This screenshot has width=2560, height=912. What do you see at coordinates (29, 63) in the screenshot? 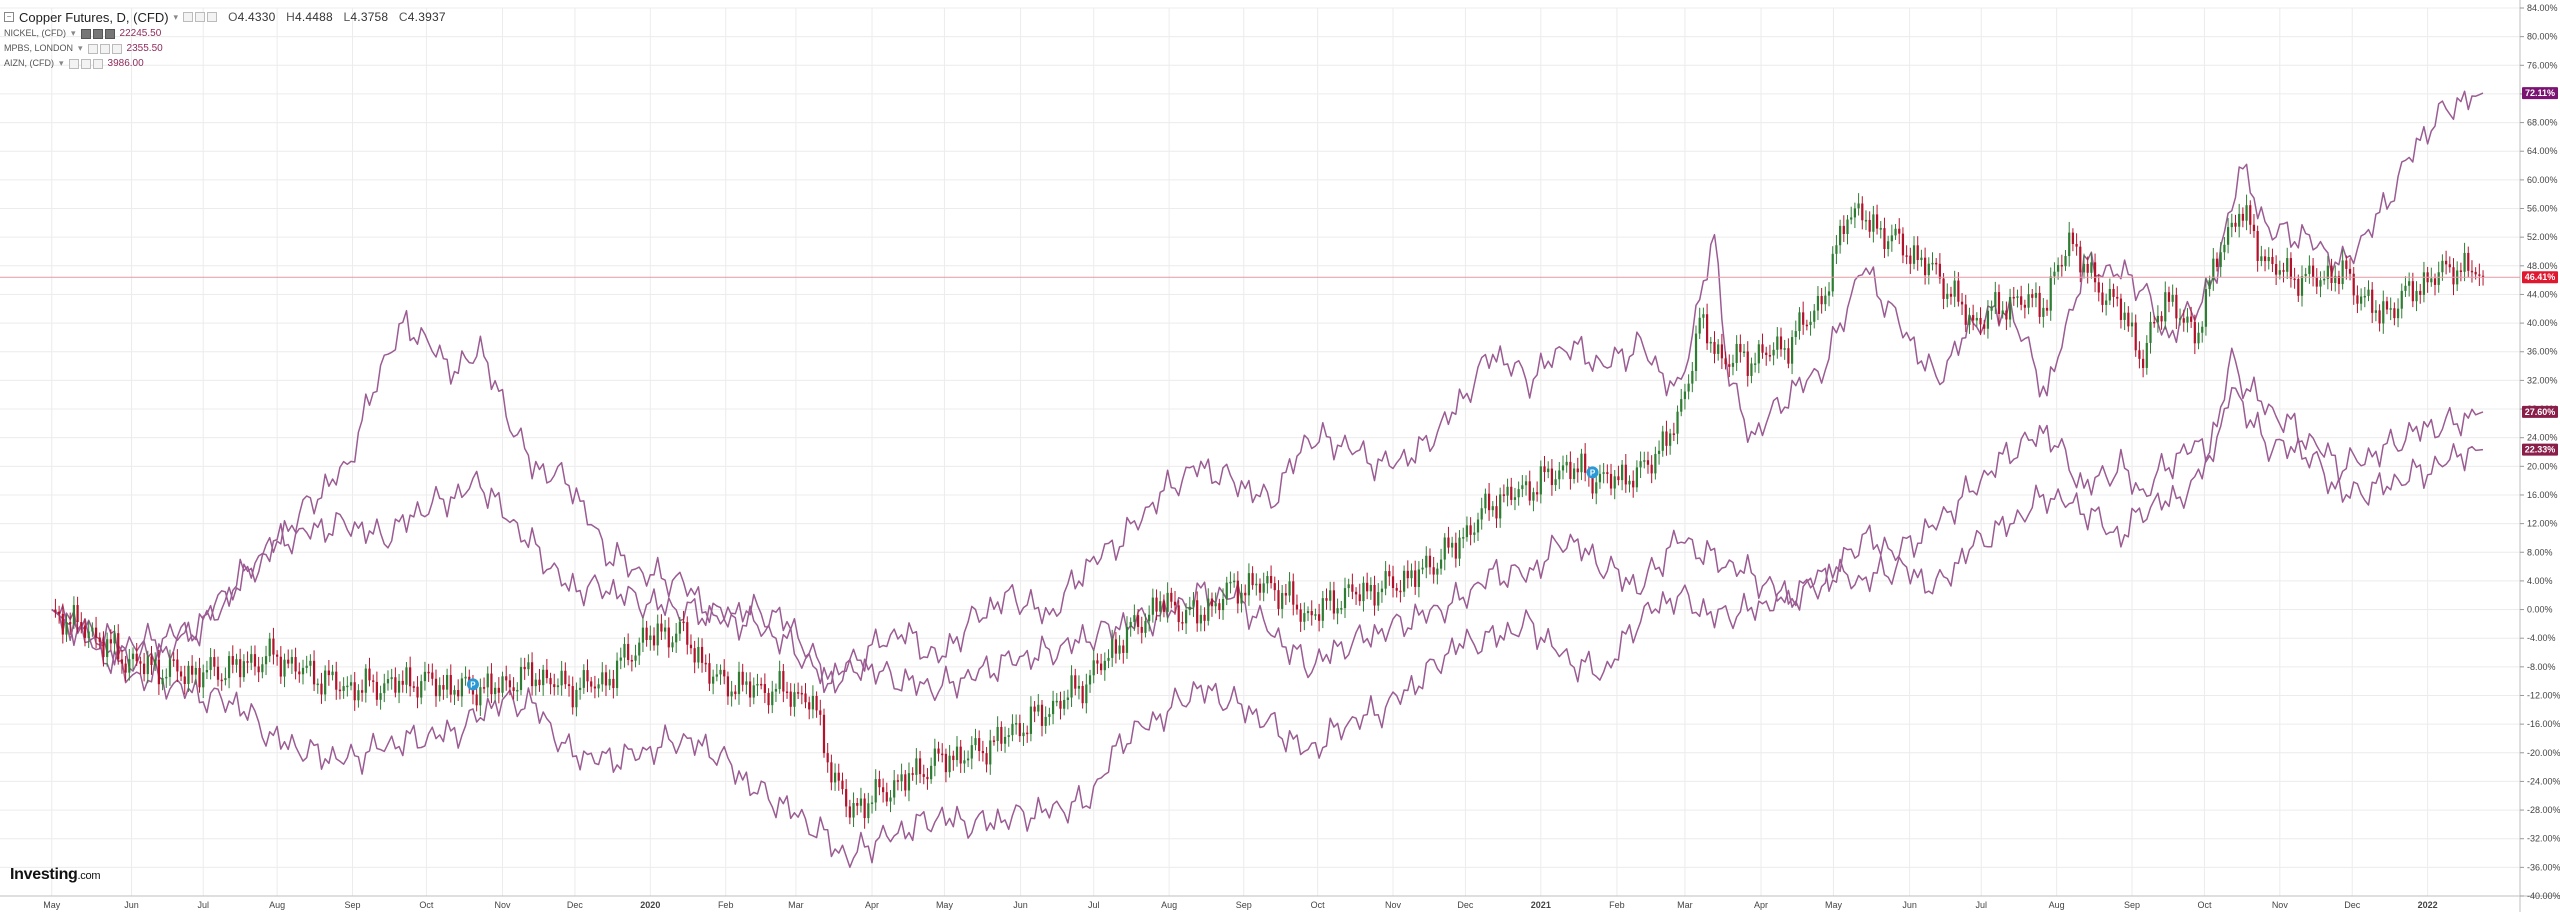
I see `overlay-symbol-label: AIZN, (CFD)` at bounding box center [29, 63].